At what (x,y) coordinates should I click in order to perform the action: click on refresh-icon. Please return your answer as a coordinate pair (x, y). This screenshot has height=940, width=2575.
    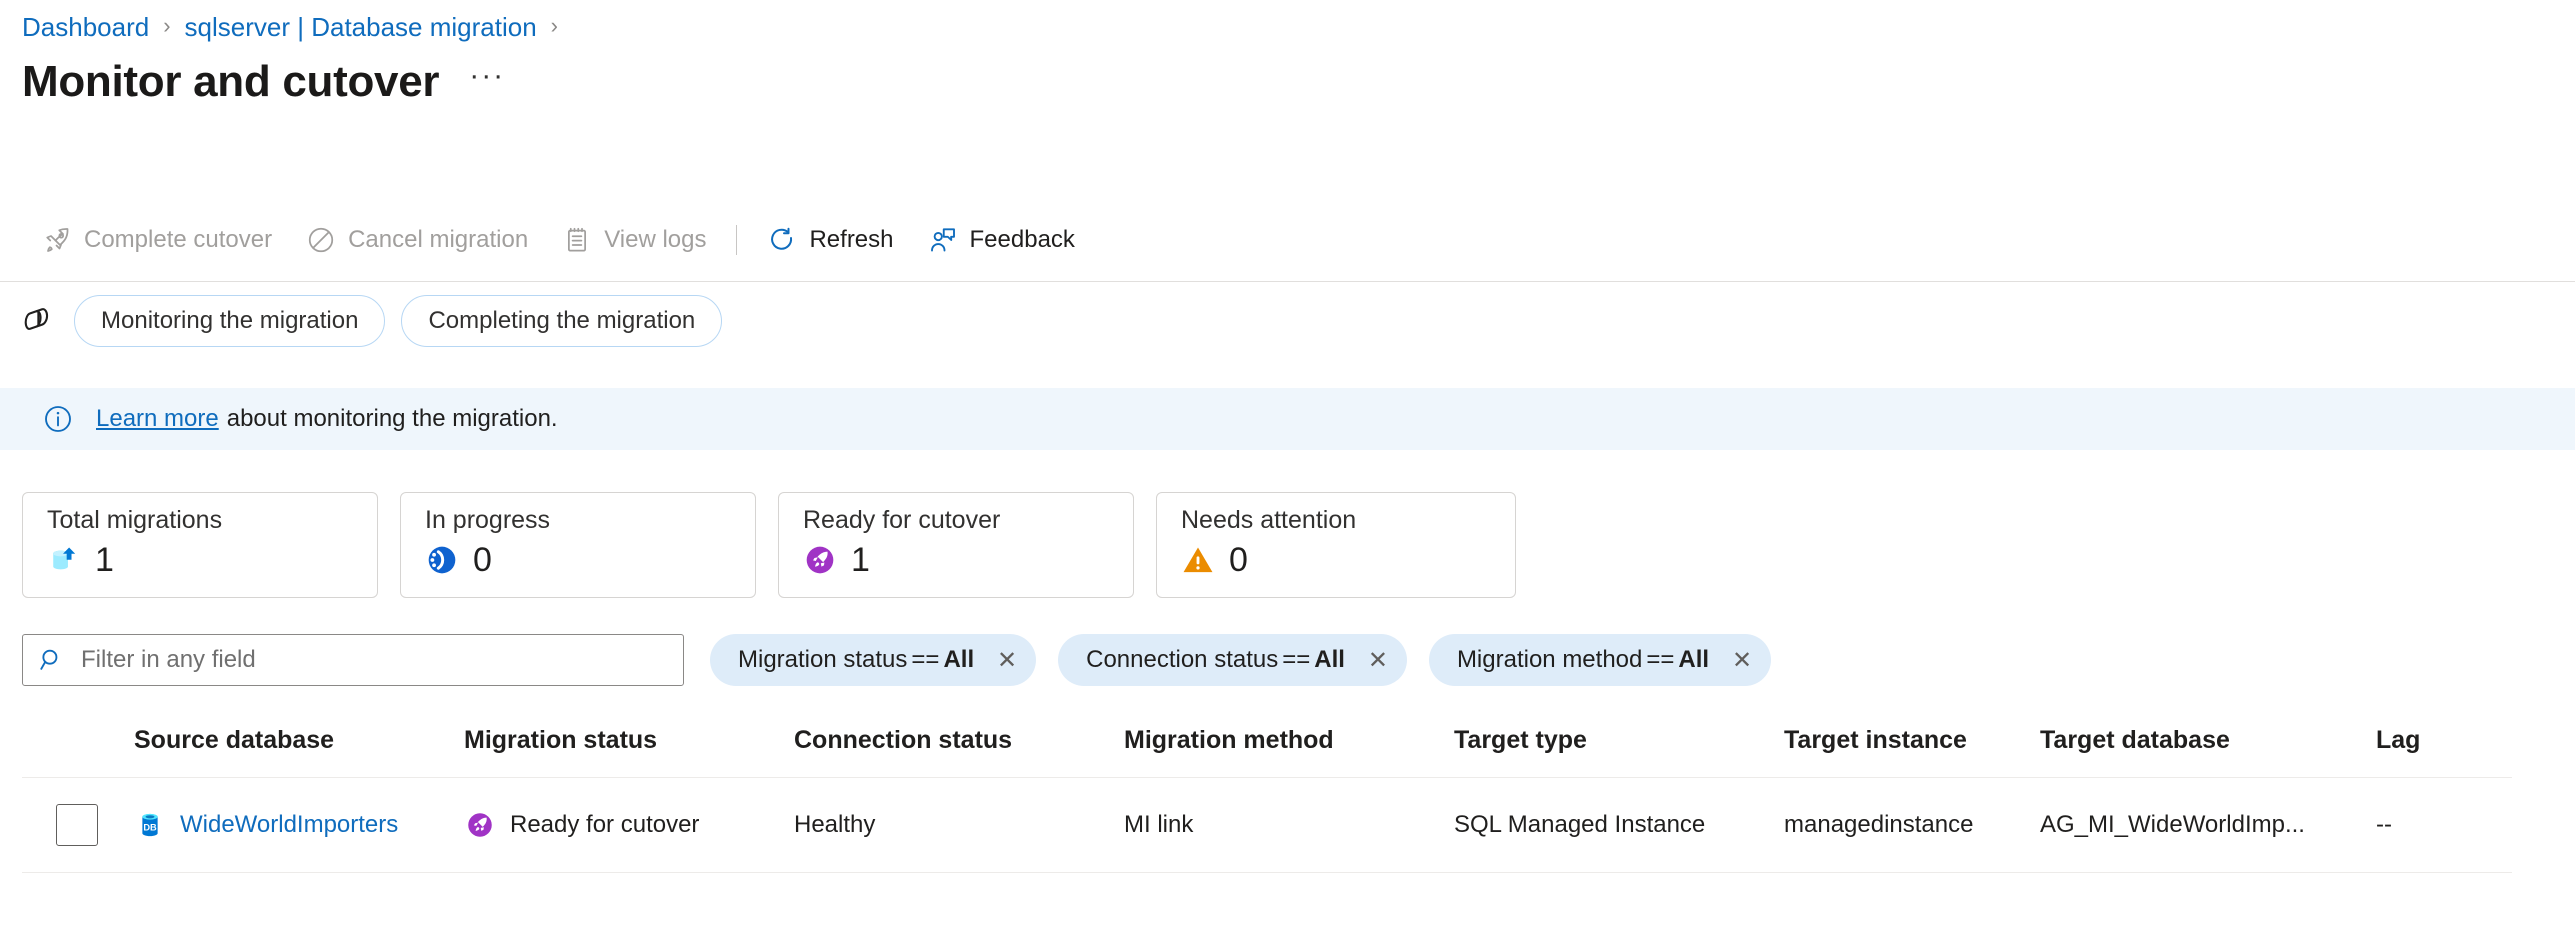
    Looking at the image, I should click on (782, 240).